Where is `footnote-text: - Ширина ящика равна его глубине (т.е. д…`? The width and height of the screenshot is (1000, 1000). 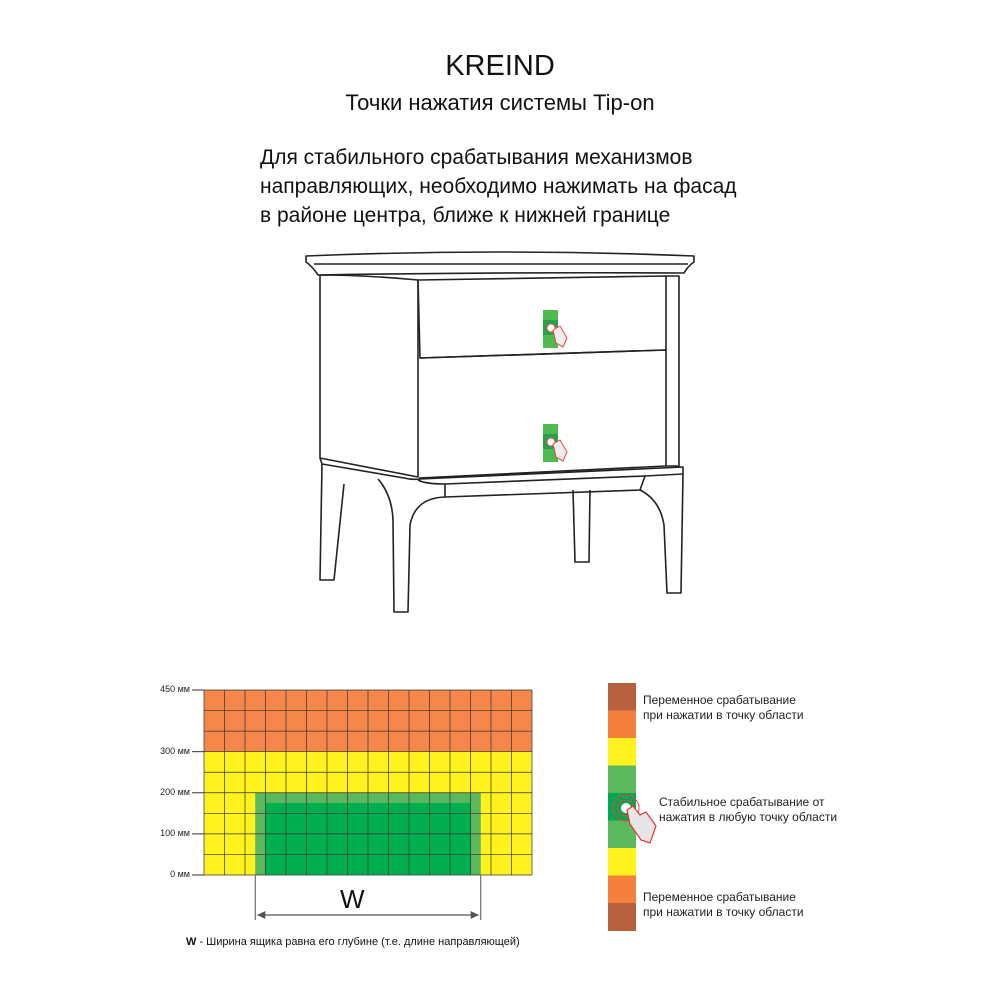
footnote-text: - Ширина ящика равна его глубине (т.е. д… is located at coordinates (358, 942).